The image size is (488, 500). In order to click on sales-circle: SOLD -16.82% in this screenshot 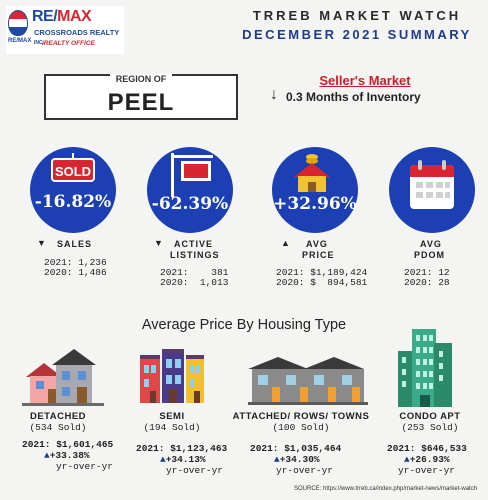, I will do `click(73, 190)`.